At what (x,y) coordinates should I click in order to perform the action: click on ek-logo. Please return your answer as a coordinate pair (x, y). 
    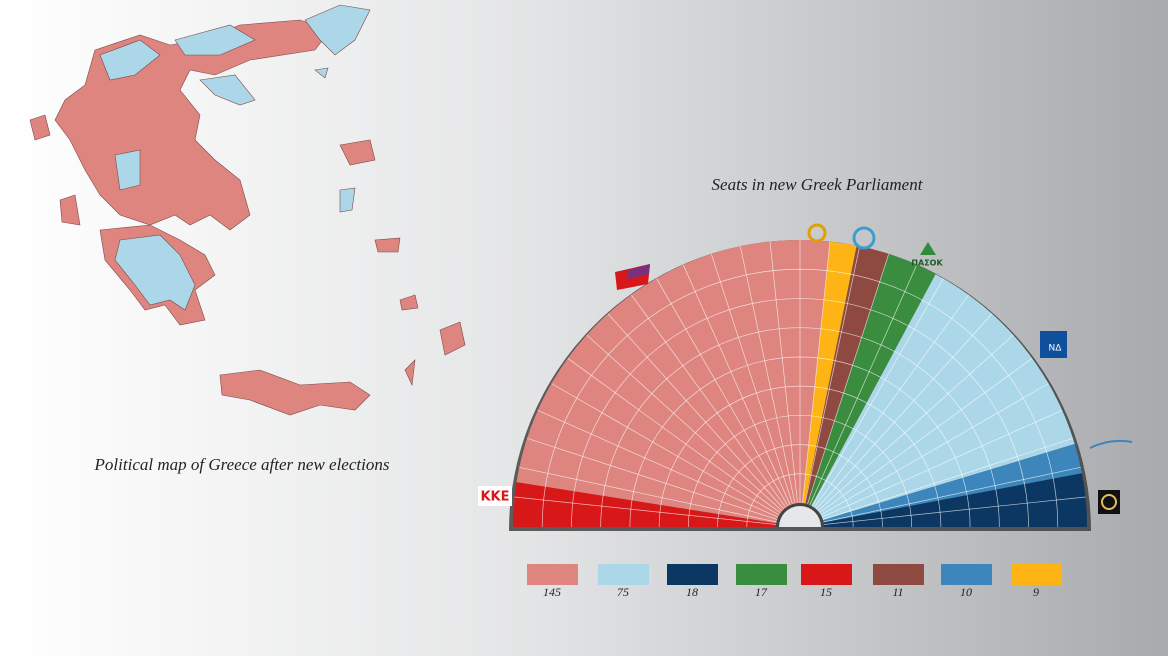
    Looking at the image, I should click on (817, 233).